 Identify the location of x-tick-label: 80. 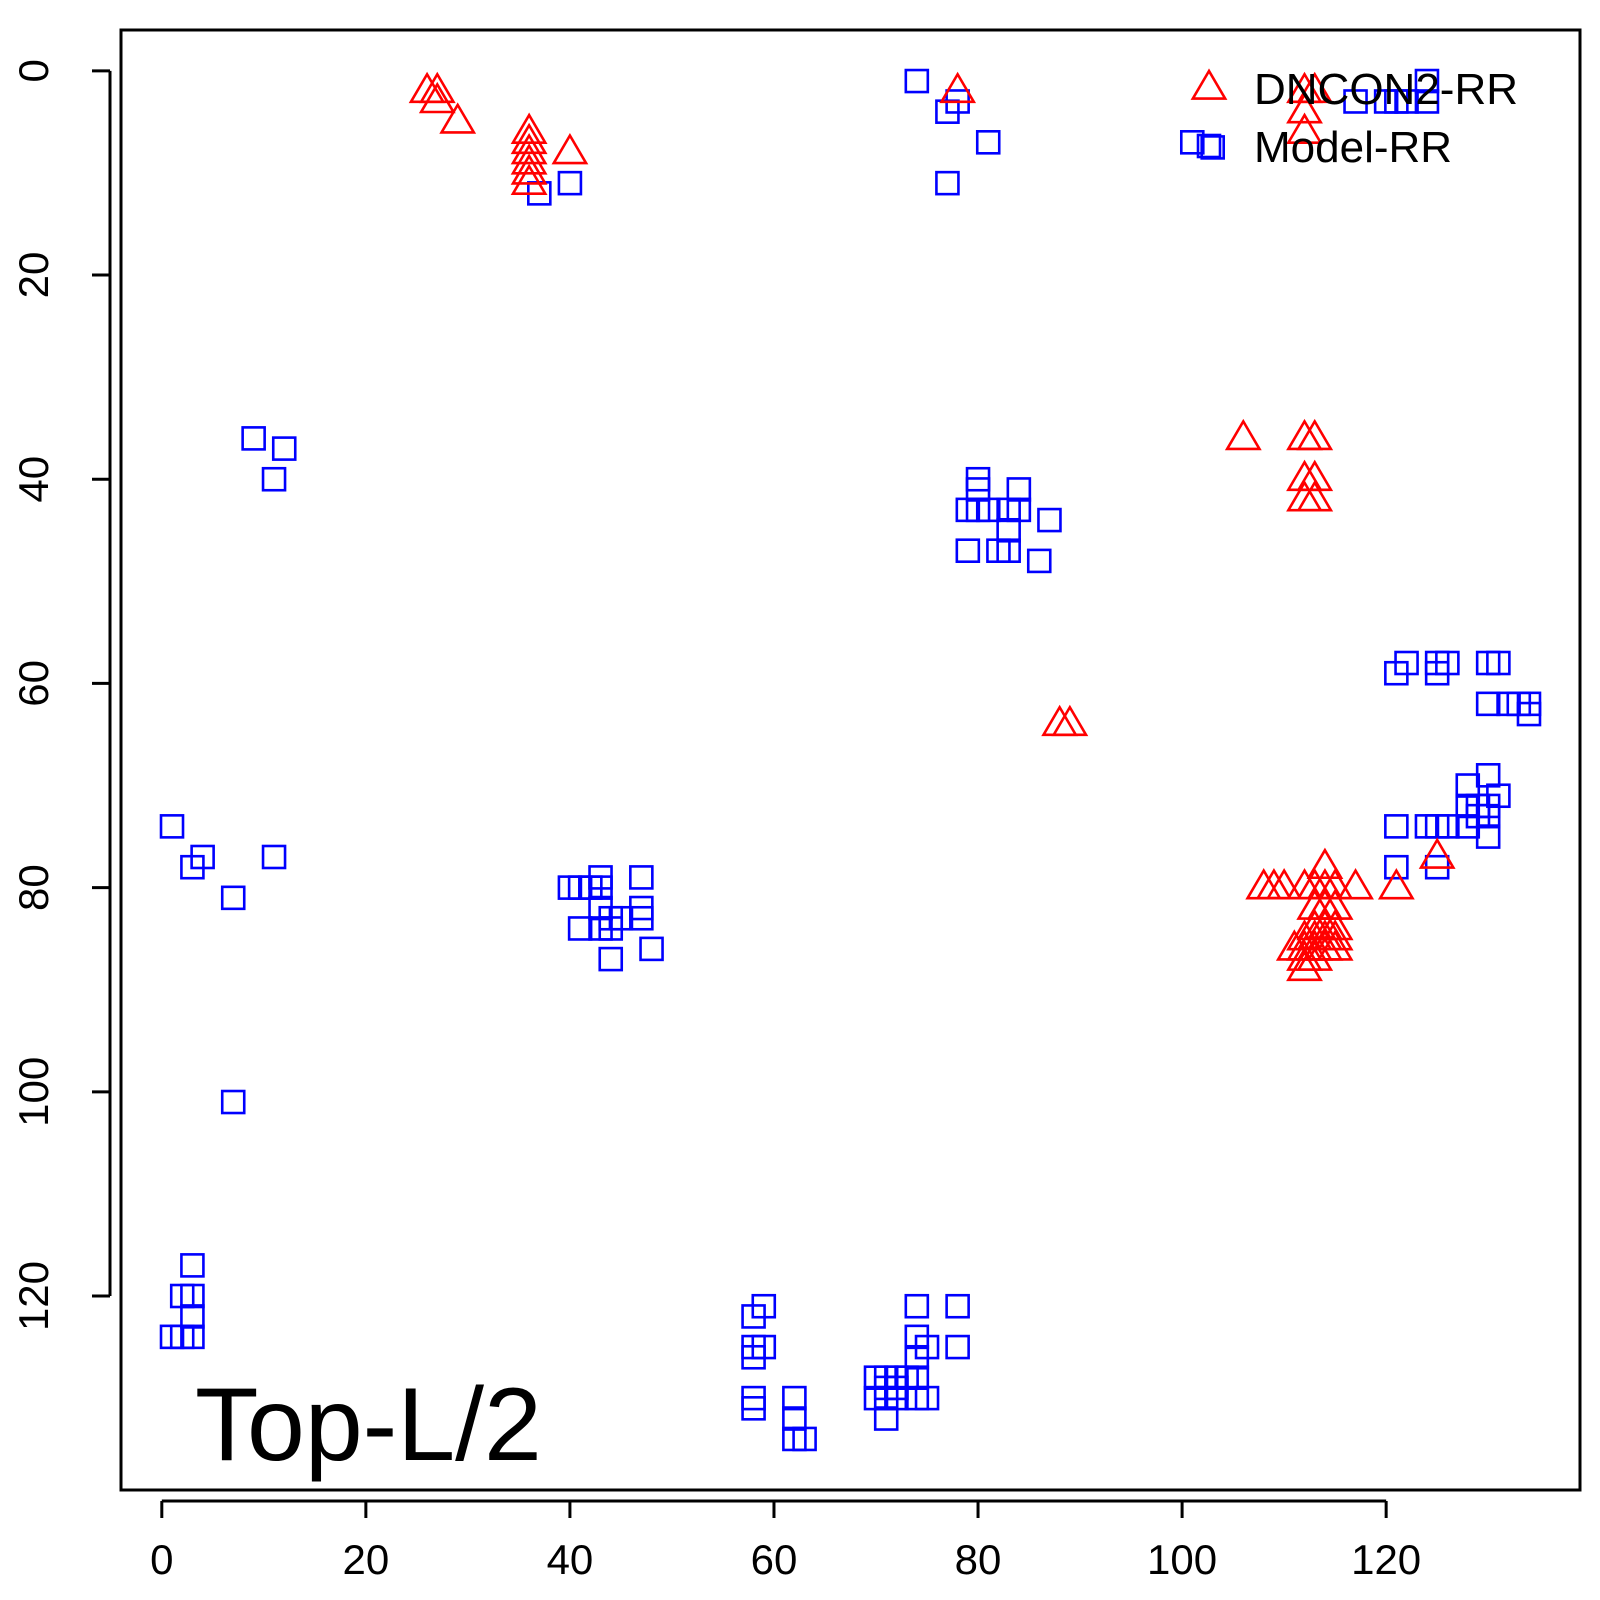
(978, 1559).